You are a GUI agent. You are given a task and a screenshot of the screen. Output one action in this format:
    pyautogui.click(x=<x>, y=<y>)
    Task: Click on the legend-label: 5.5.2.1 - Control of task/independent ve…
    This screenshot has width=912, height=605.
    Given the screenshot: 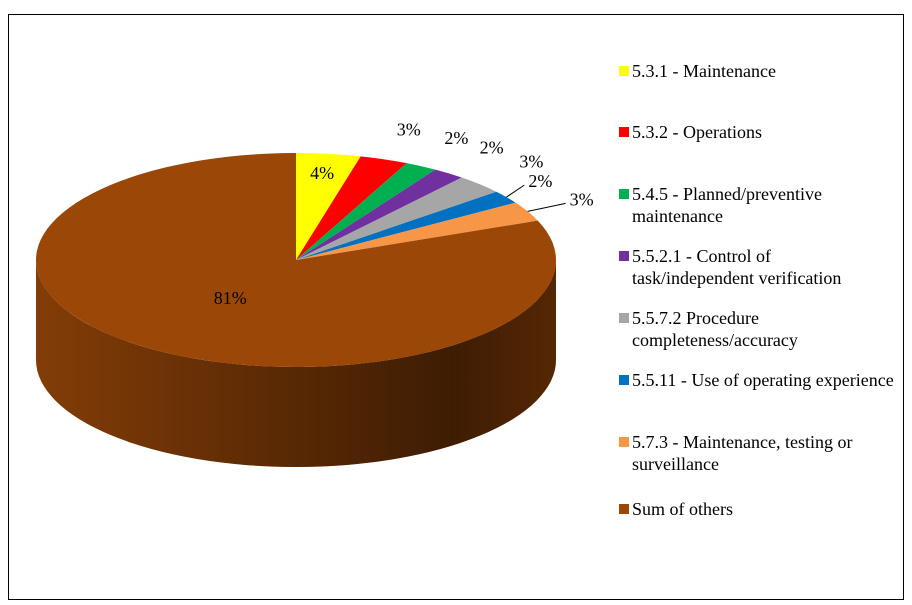 What is the action you would take?
    pyautogui.click(x=737, y=267)
    